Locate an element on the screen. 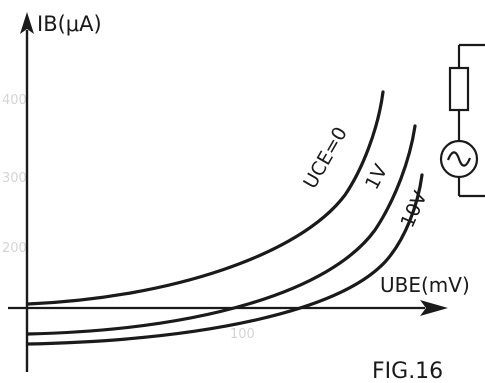 The width and height of the screenshot is (485, 383). curve-label-uce-0: UCE=0 is located at coordinates (325, 157).